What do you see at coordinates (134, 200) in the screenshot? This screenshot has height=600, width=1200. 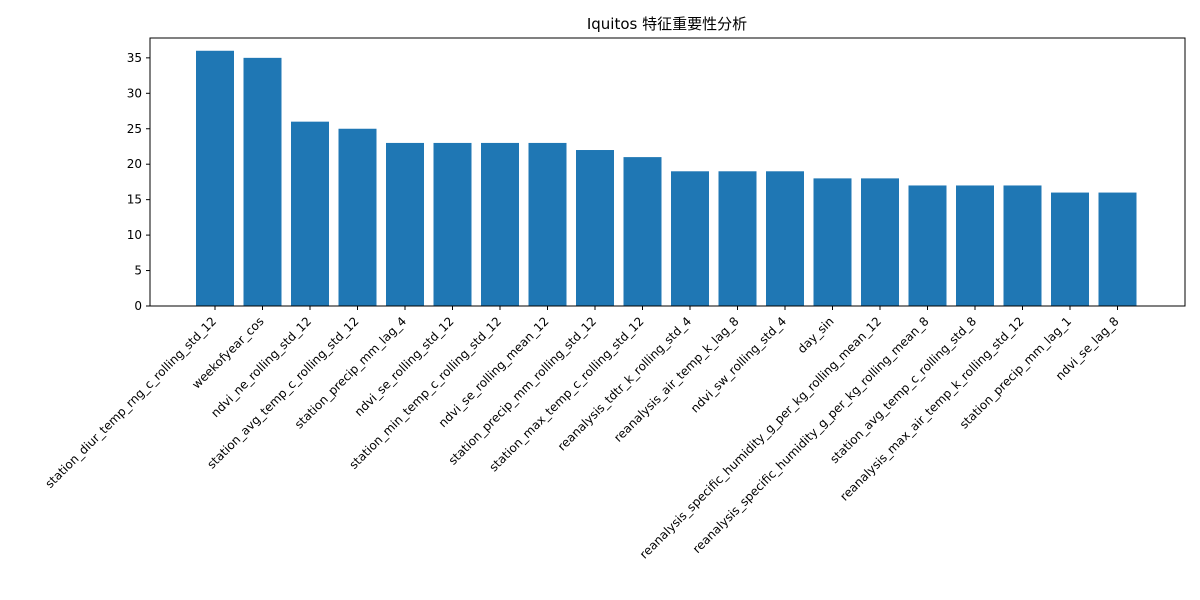 I see `y-tick-label: 15` at bounding box center [134, 200].